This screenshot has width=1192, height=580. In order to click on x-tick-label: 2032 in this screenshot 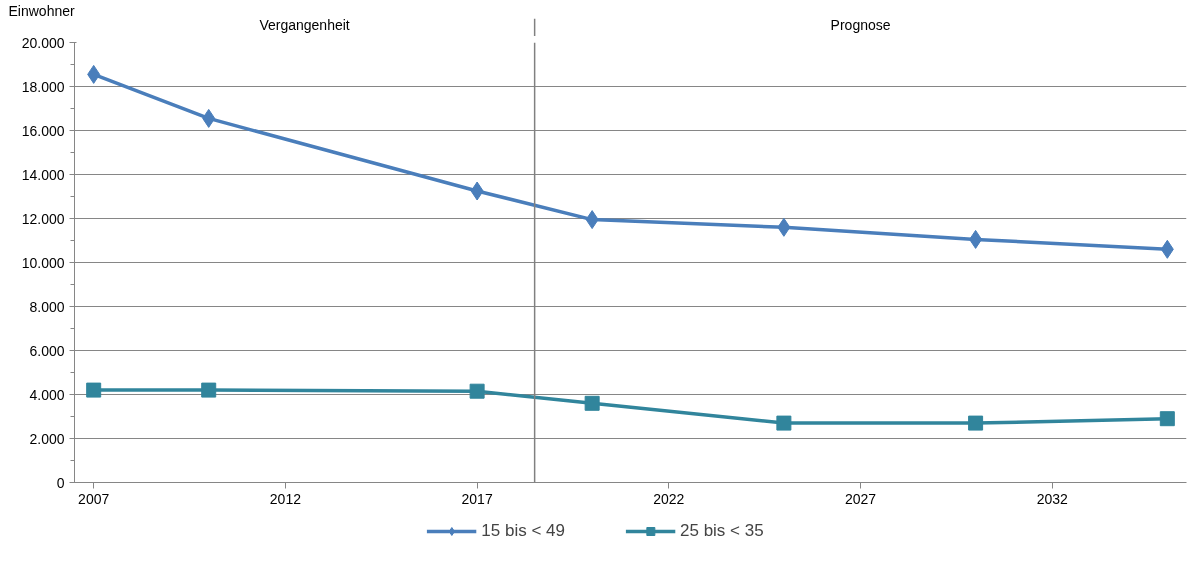, I will do `click(1052, 498)`.